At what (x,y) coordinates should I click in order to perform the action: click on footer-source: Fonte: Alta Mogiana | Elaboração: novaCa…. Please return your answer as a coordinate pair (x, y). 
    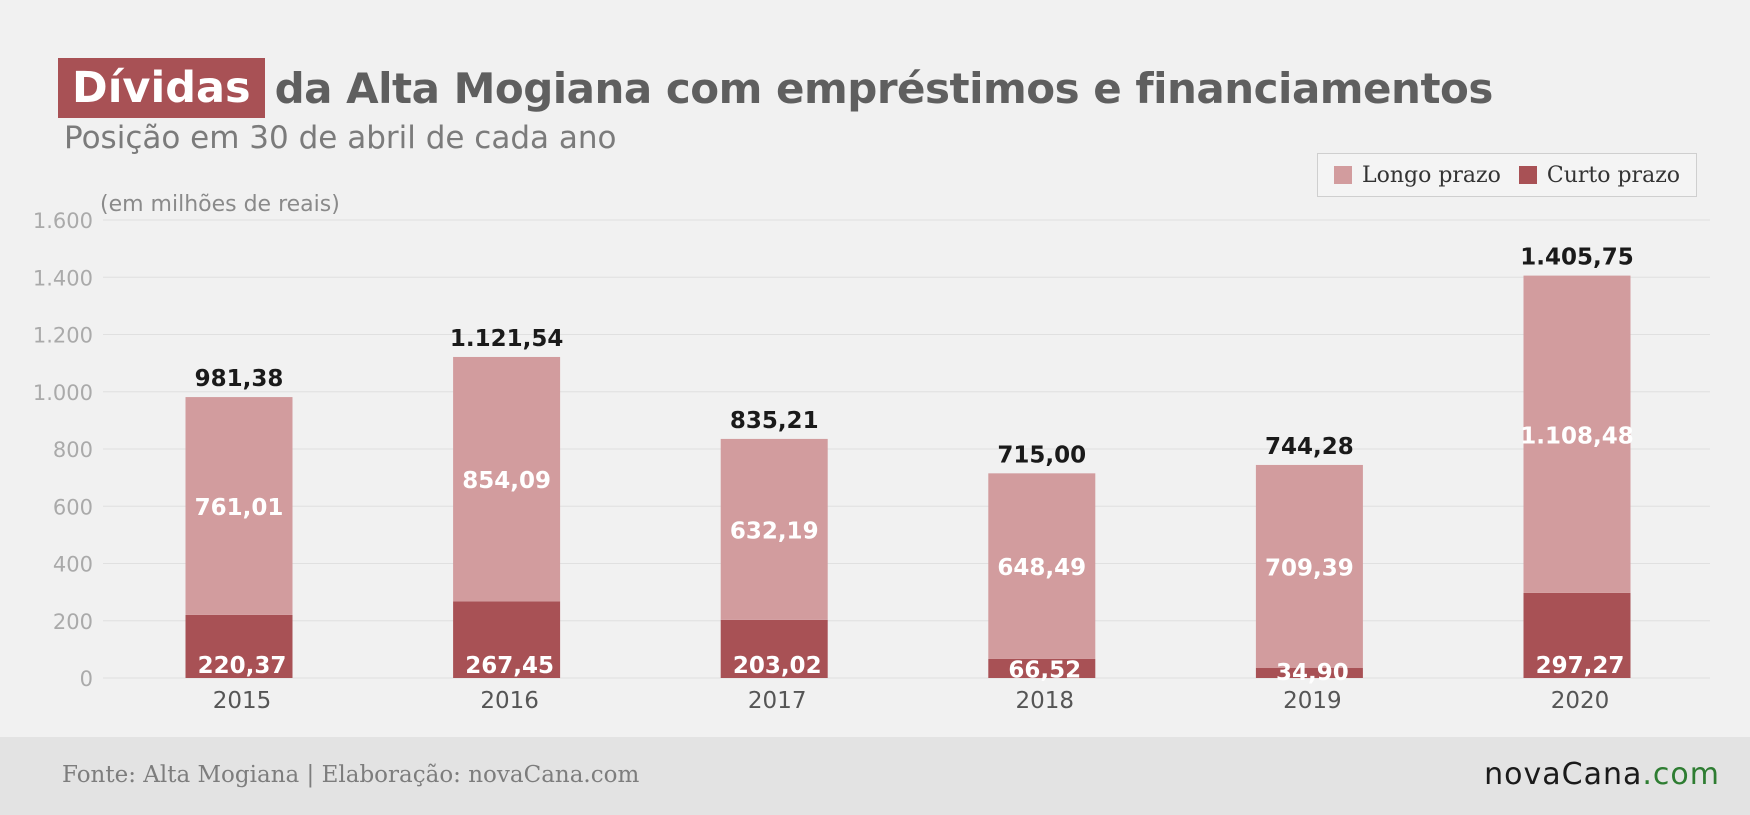
    Looking at the image, I should click on (351, 775).